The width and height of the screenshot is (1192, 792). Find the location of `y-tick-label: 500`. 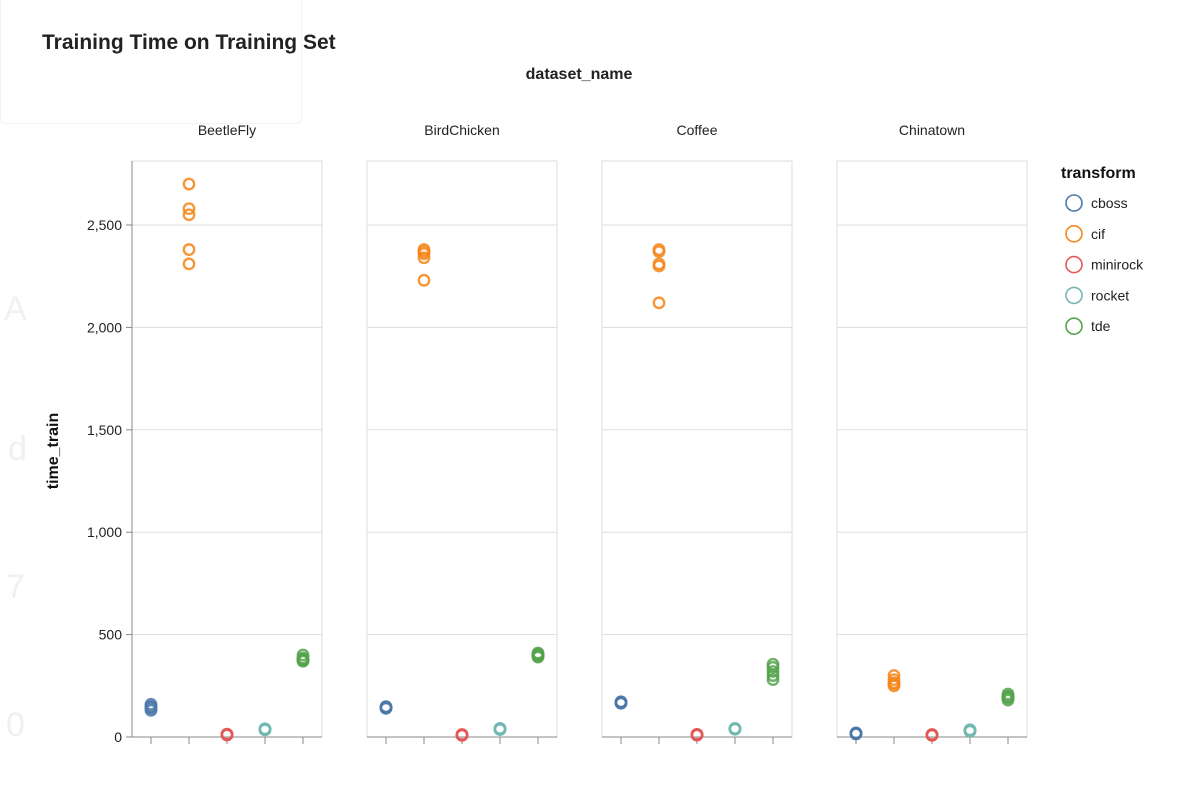

y-tick-label: 500 is located at coordinates (111, 635).